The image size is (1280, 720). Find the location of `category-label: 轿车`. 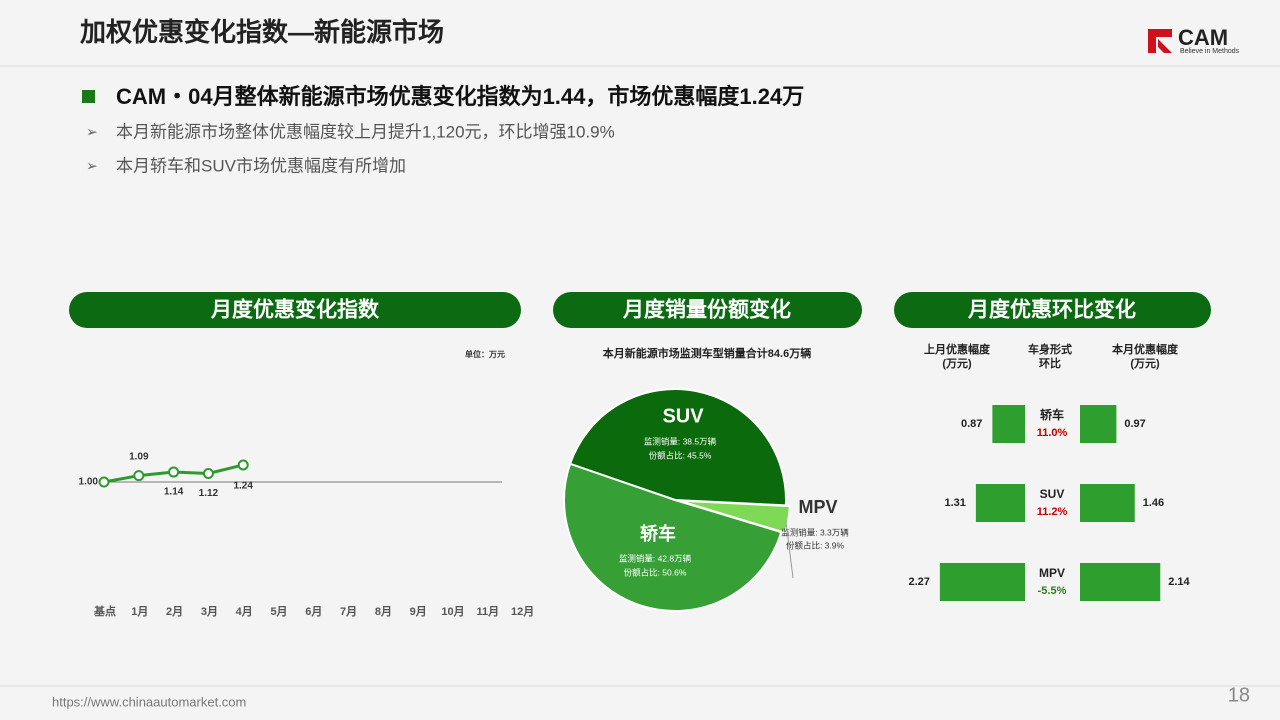

category-label: 轿车 is located at coordinates (1052, 414).